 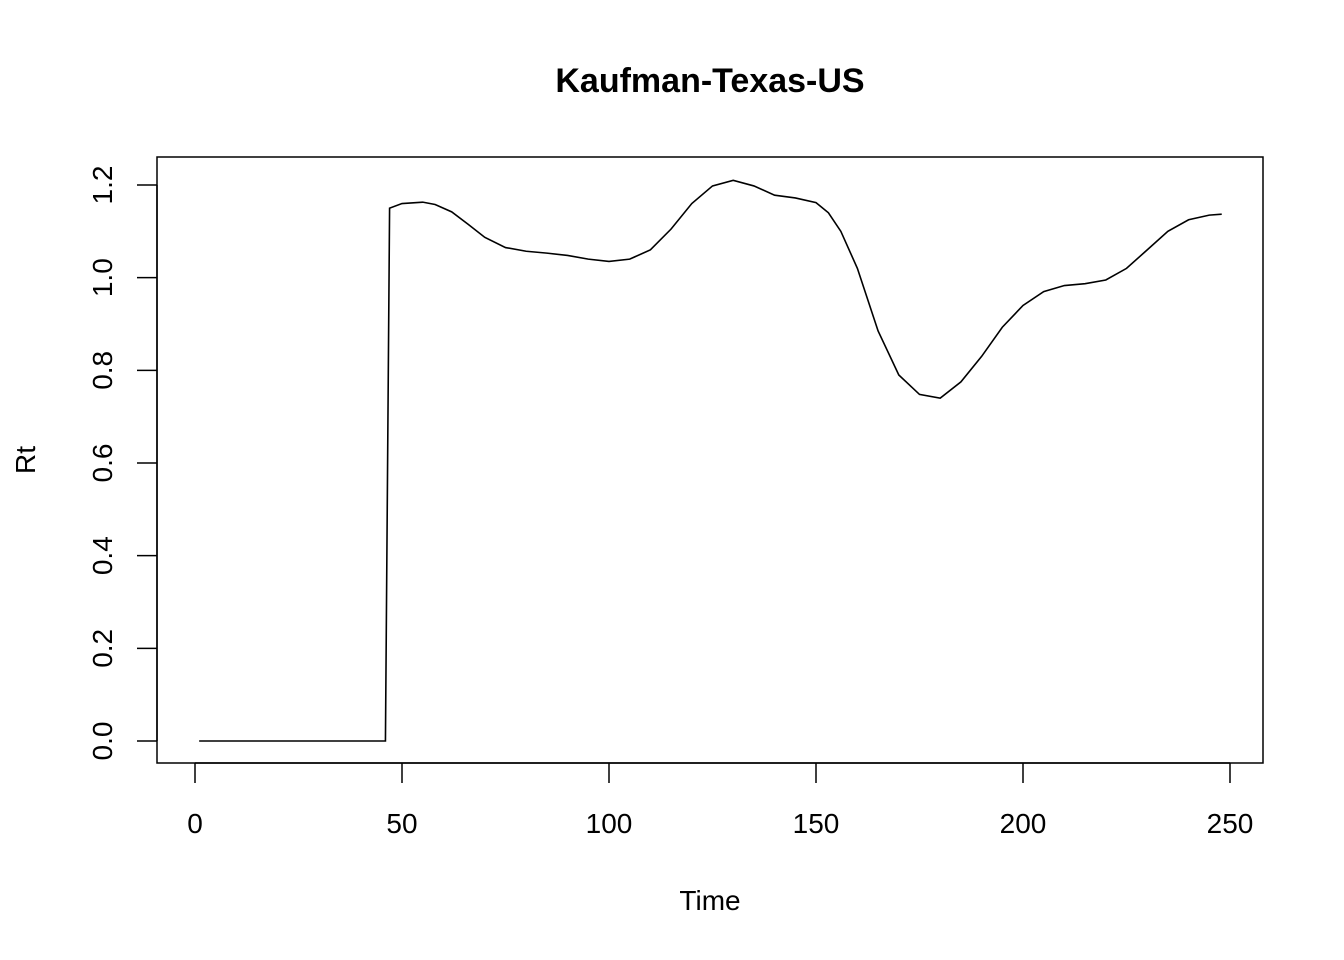 I want to click on x-axis-label: Time, so click(x=709, y=900).